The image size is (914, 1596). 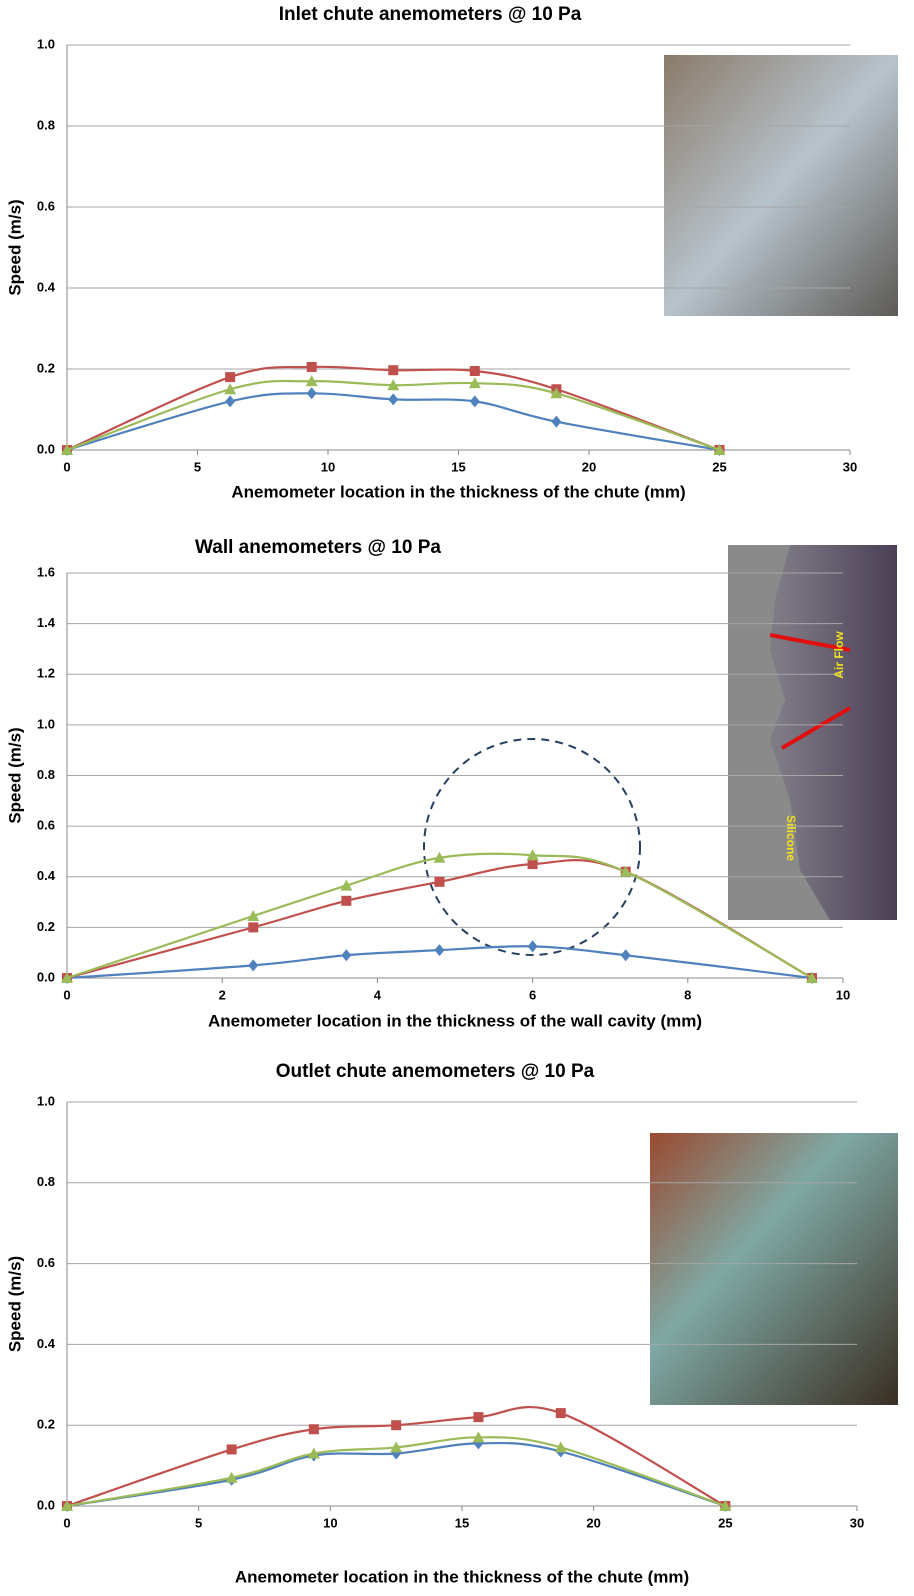 I want to click on highlight-circle, so click(x=532, y=847).